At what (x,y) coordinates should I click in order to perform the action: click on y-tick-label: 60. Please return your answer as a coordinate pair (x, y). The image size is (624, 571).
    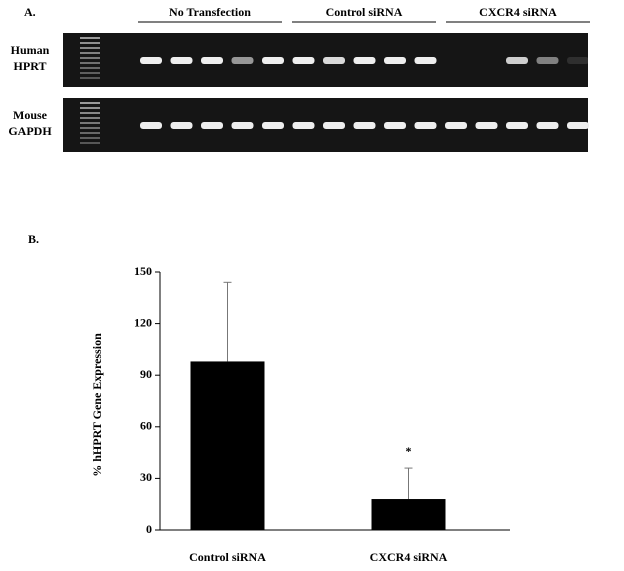
    Looking at the image, I should click on (146, 426).